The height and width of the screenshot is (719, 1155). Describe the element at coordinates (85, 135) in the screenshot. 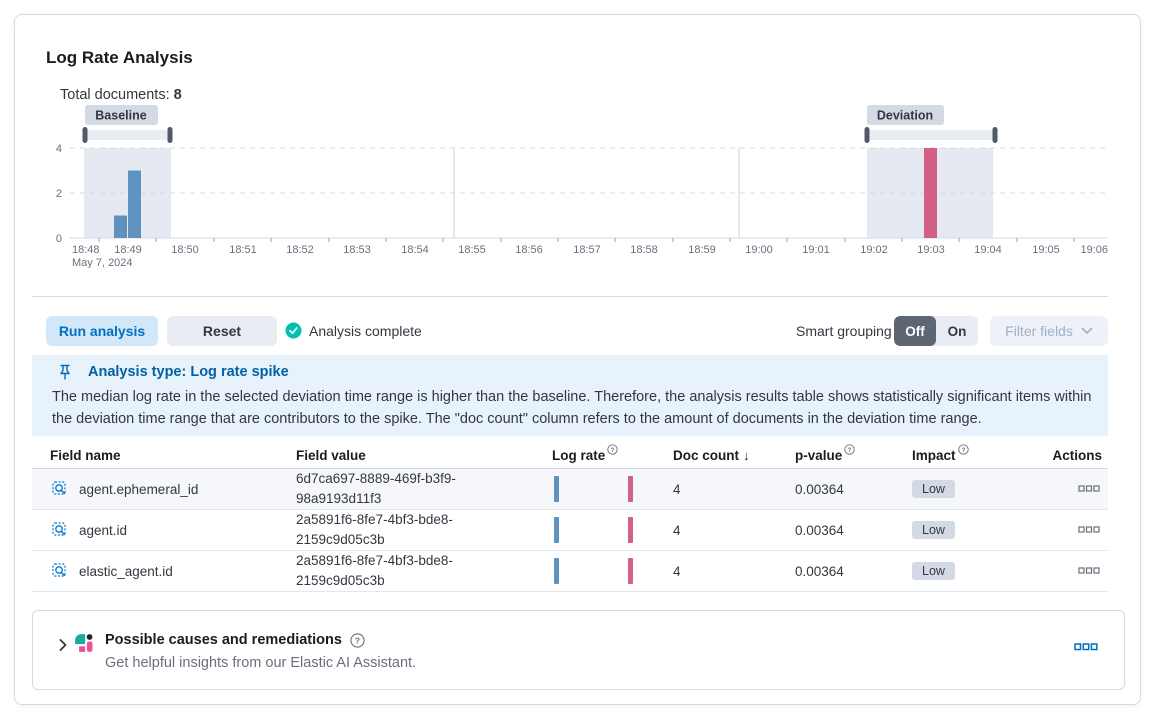

I see `baseline-brush-left-handle` at that location.